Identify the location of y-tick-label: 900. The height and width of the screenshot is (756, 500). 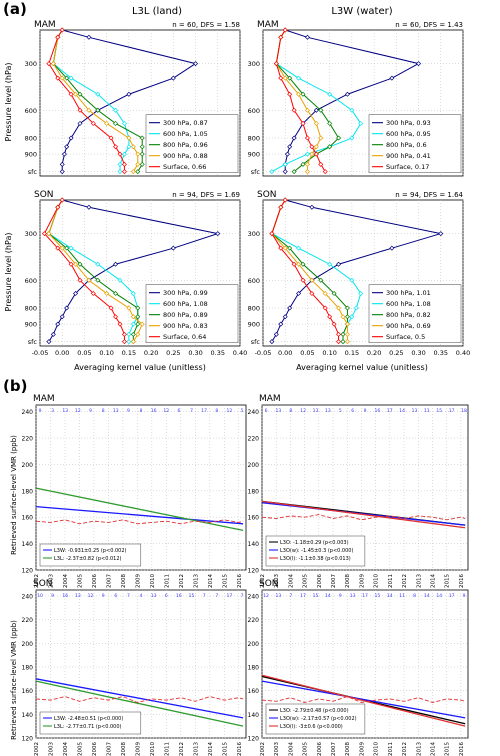
(31, 155).